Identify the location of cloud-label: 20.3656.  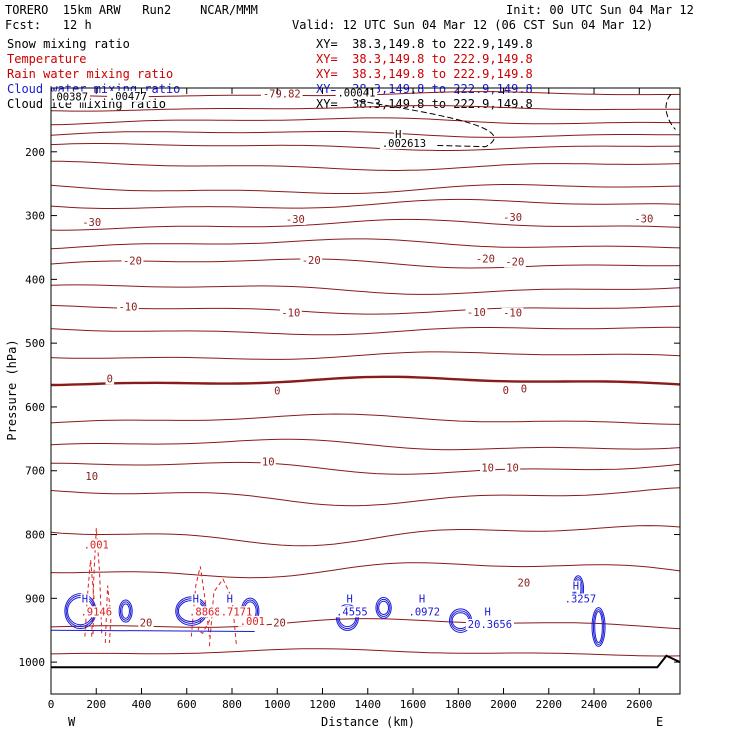
(490, 625).